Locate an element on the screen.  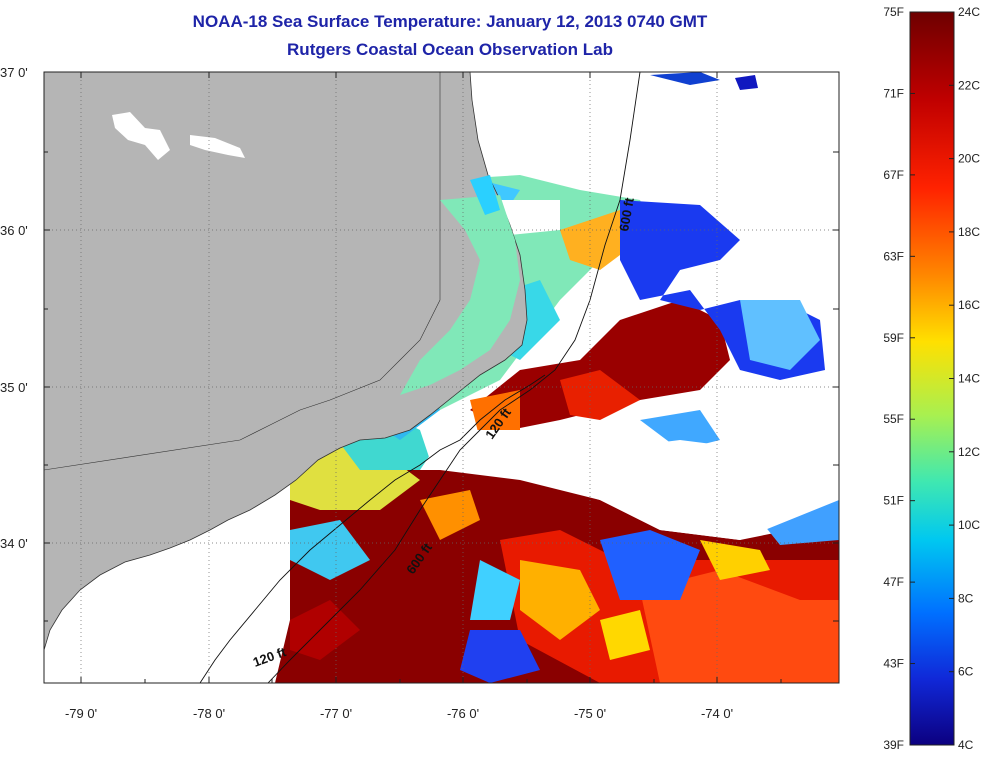
colorbar-f-label: 55F is located at coordinates (893, 419).